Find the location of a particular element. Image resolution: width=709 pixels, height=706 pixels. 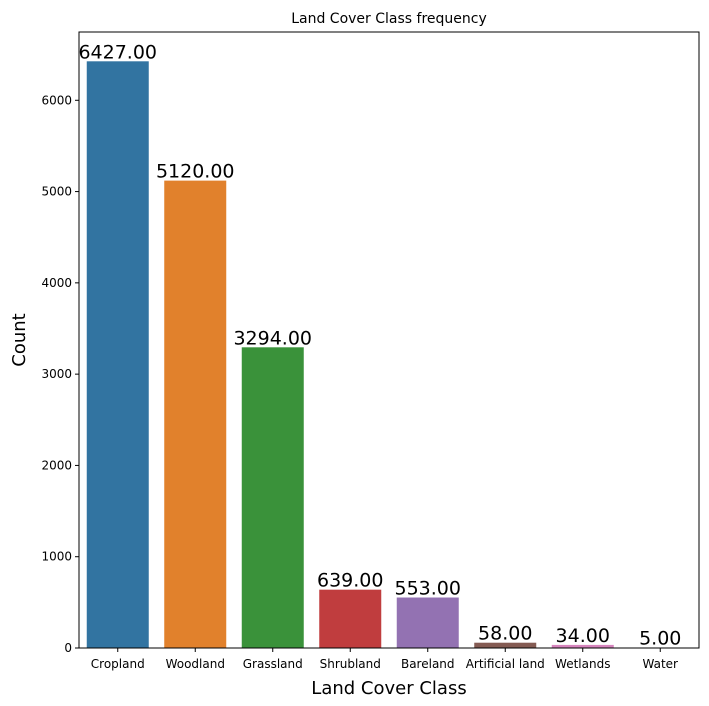

y-tick-label: 4000 is located at coordinates (56, 283).